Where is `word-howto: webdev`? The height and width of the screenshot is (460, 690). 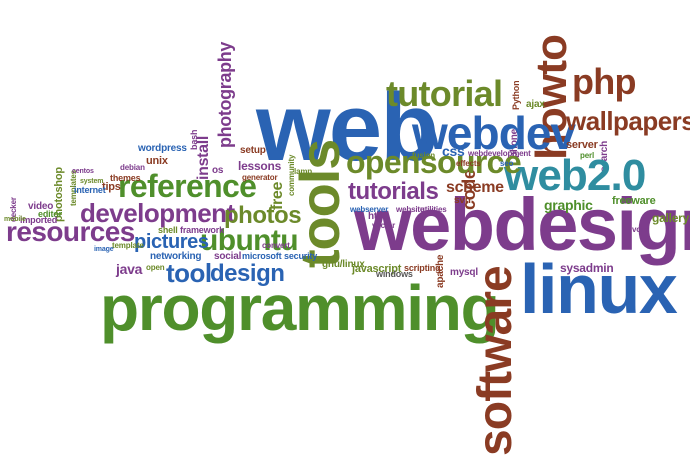
word-howto: webdev is located at coordinates (494, 133).